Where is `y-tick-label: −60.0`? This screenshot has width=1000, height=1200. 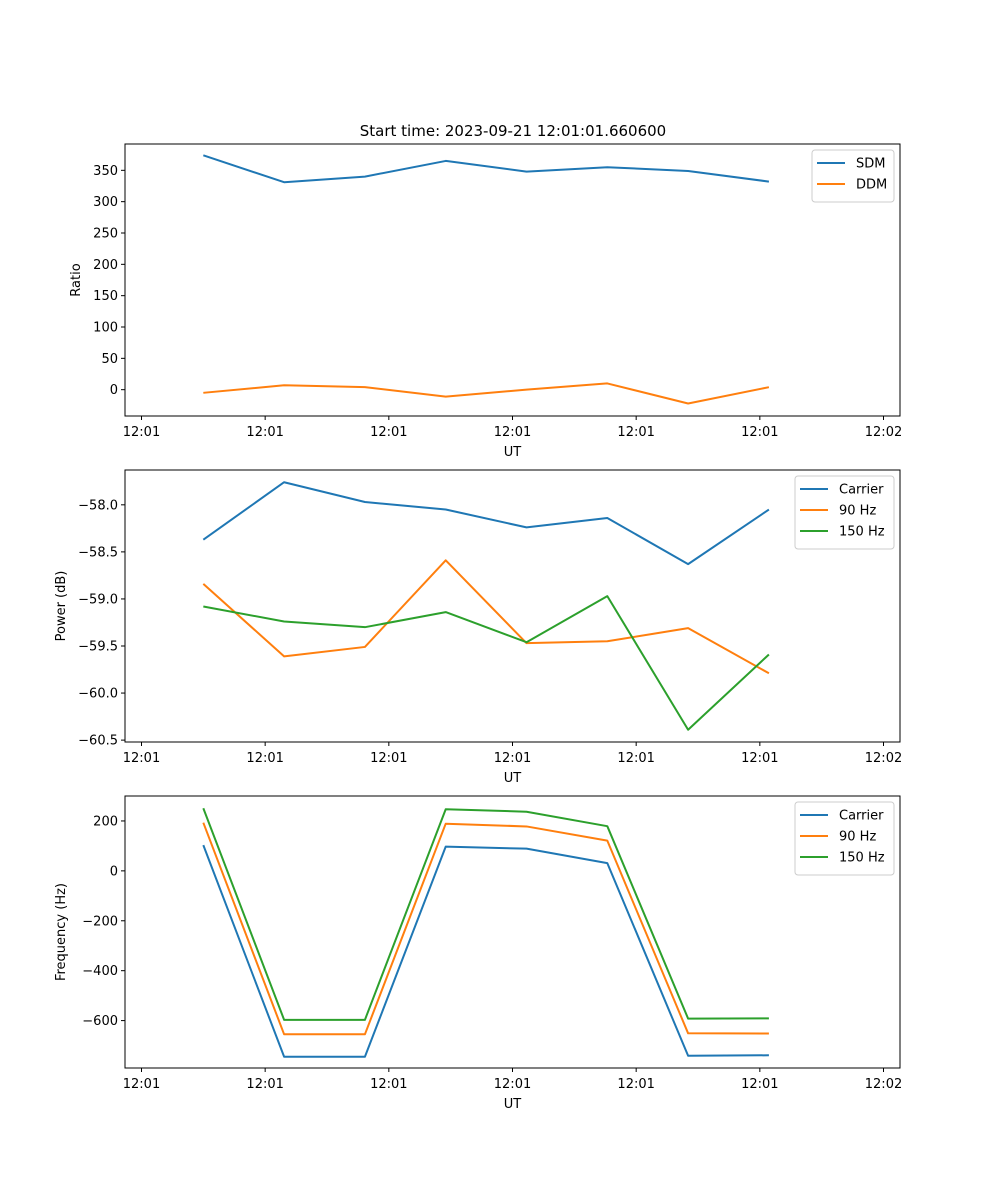
y-tick-label: −60.0 is located at coordinates (98, 694).